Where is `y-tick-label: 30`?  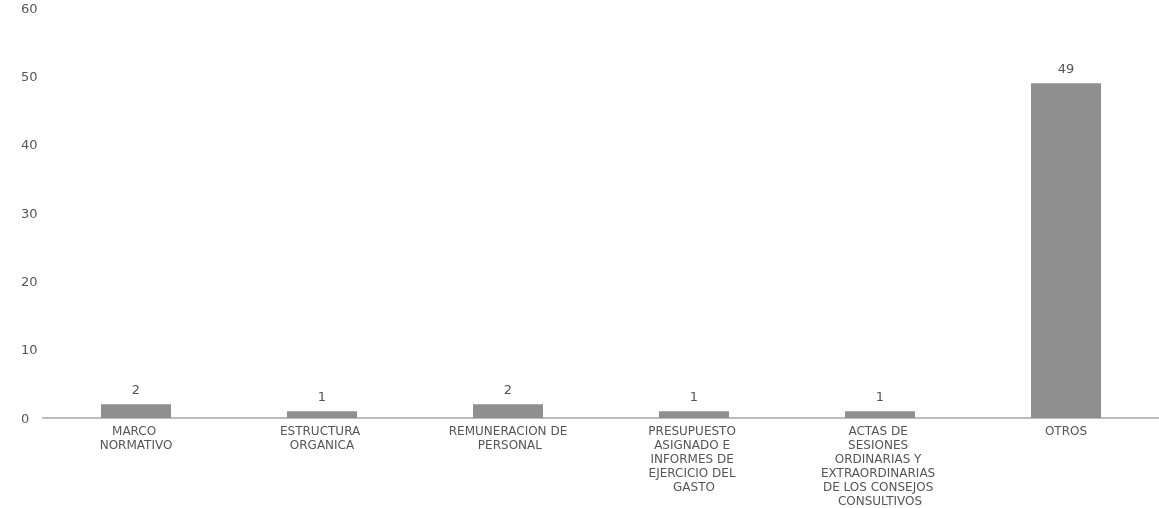
y-tick-label: 30 is located at coordinates (29, 213).